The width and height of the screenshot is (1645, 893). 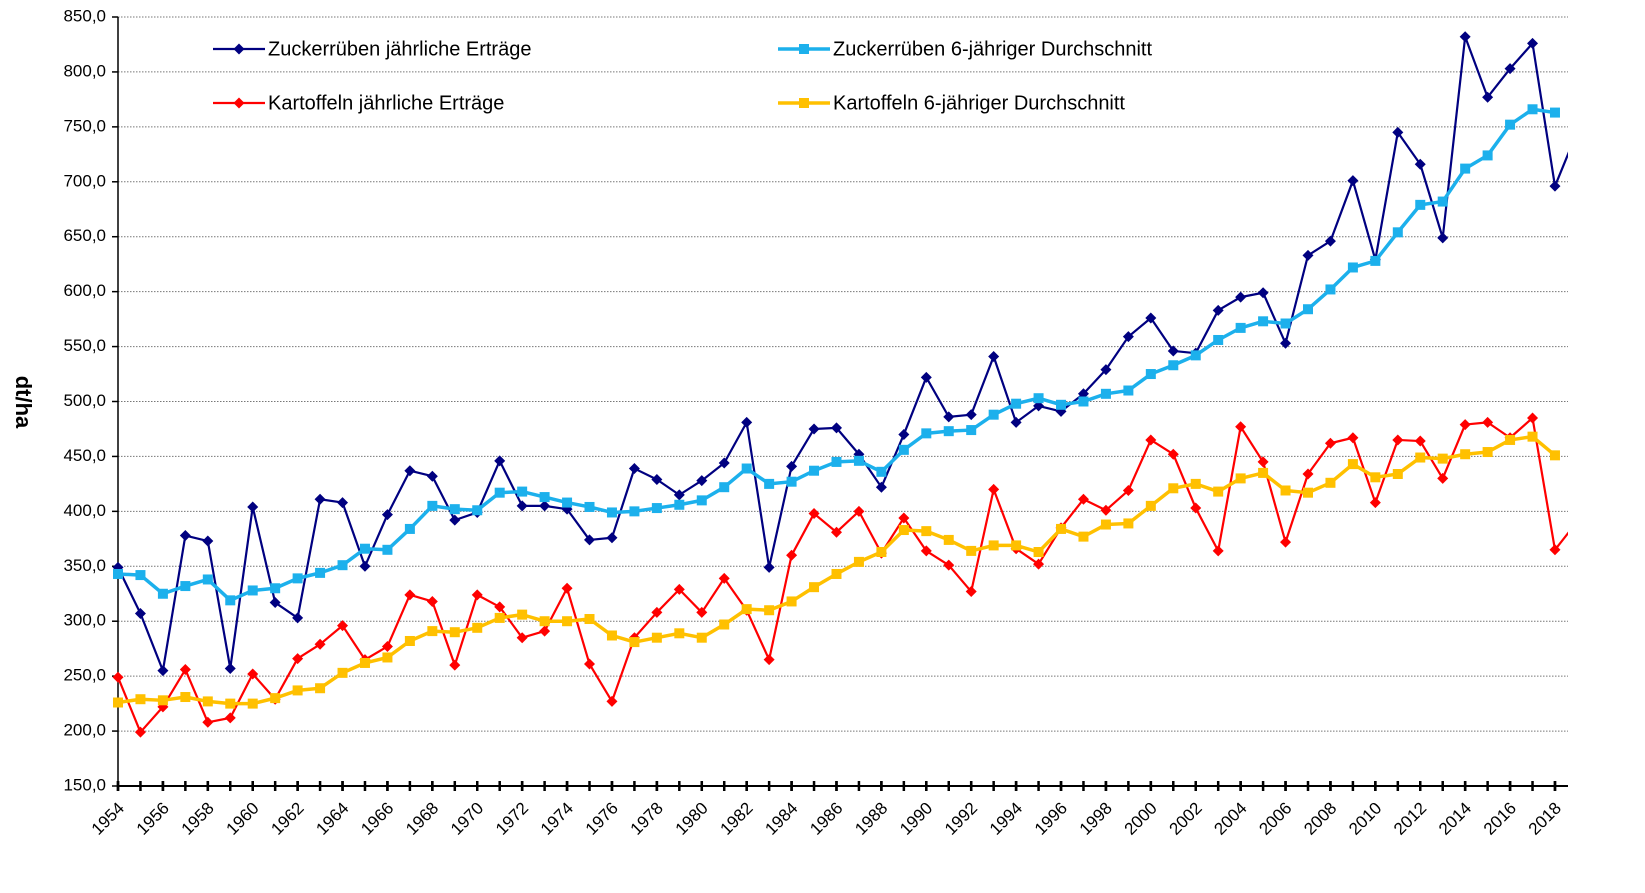 What do you see at coordinates (84, 730) in the screenshot?
I see `y-tick-label: 200,0` at bounding box center [84, 730].